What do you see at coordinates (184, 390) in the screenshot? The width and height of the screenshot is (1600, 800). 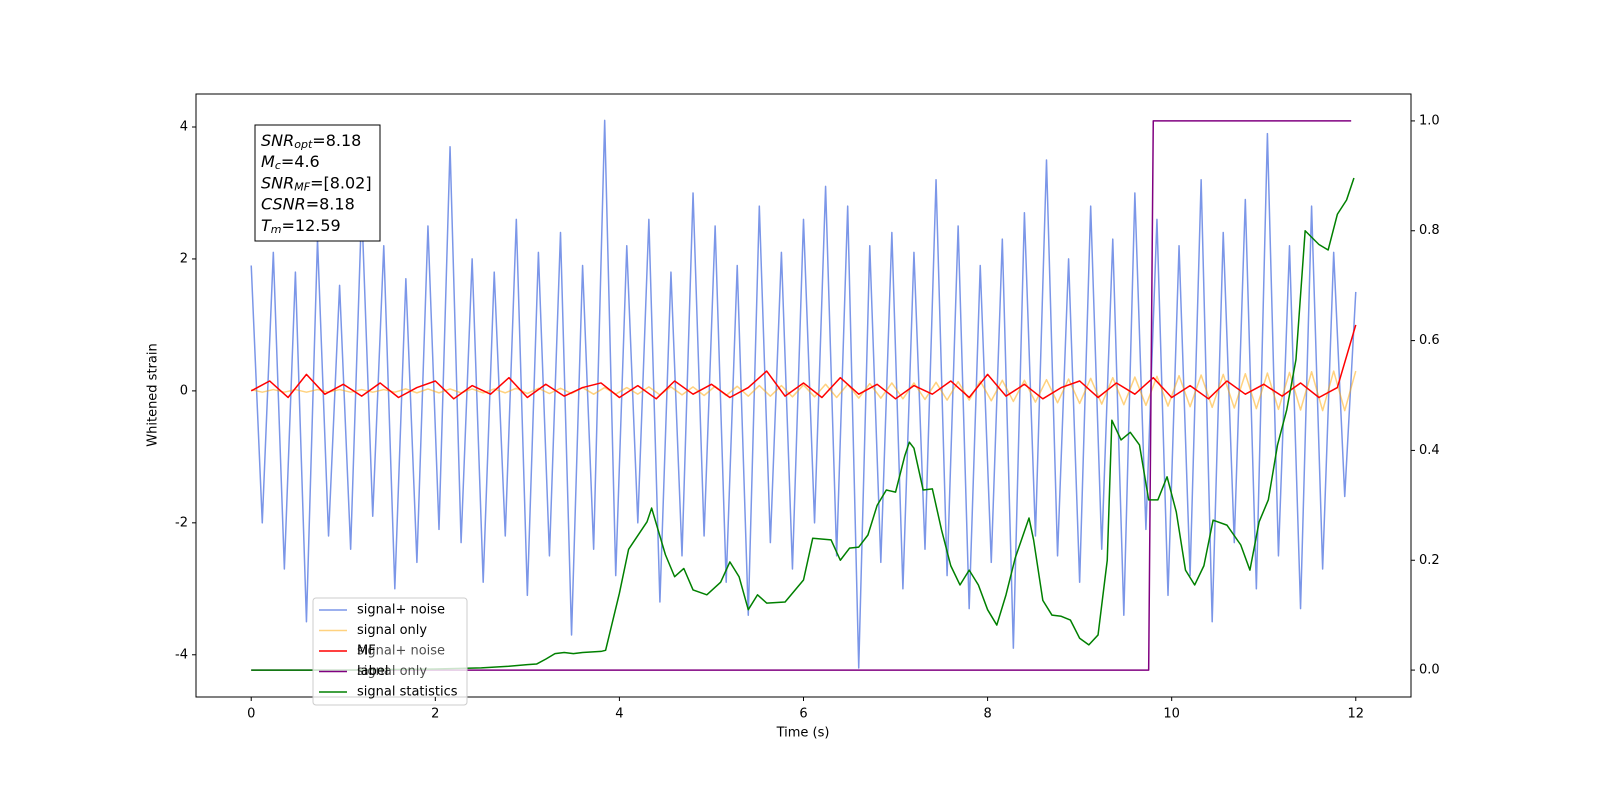 I see `y-tick-label: 0` at bounding box center [184, 390].